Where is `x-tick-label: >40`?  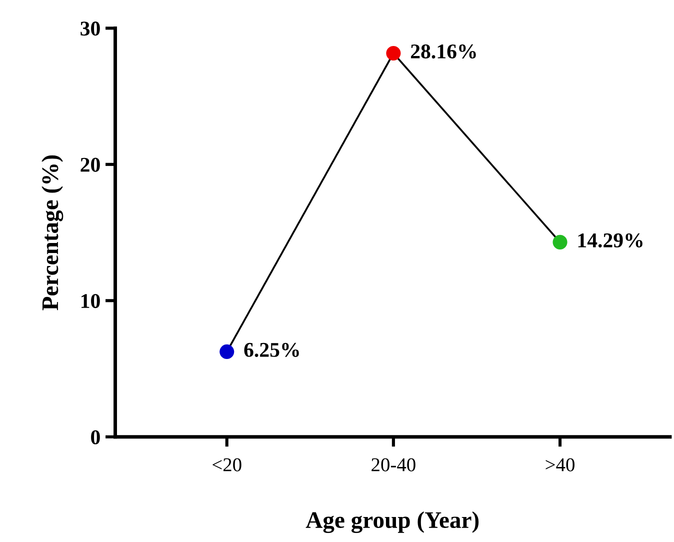 x-tick-label: >40 is located at coordinates (560, 465).